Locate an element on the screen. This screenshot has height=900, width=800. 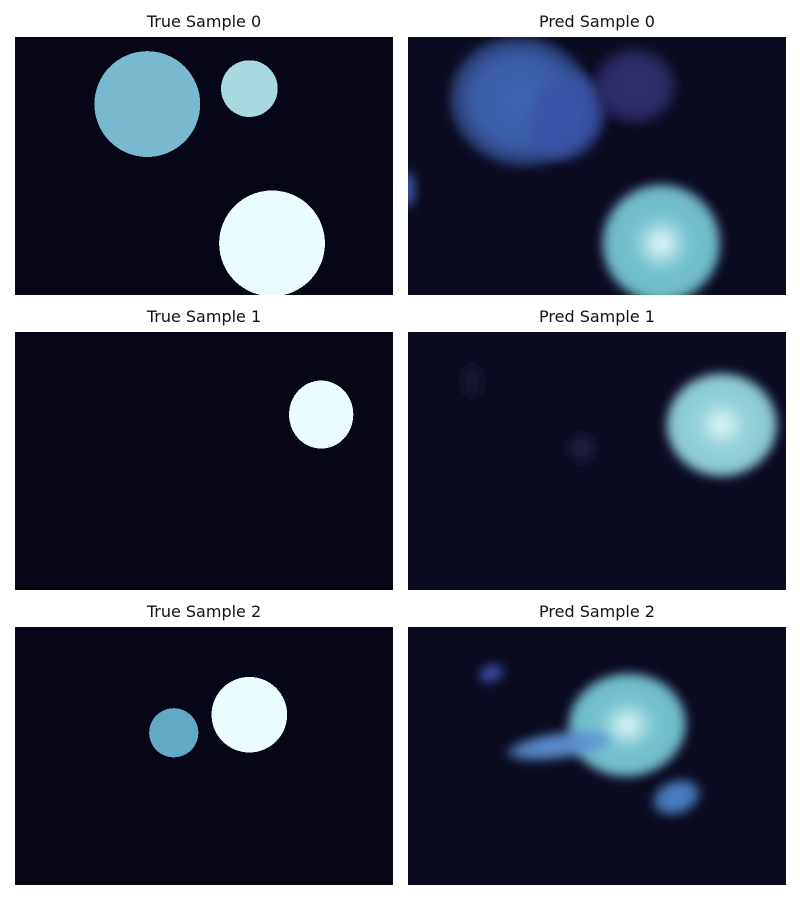
panel-title-pred-0: Pred Sample 0 is located at coordinates (597, 21).